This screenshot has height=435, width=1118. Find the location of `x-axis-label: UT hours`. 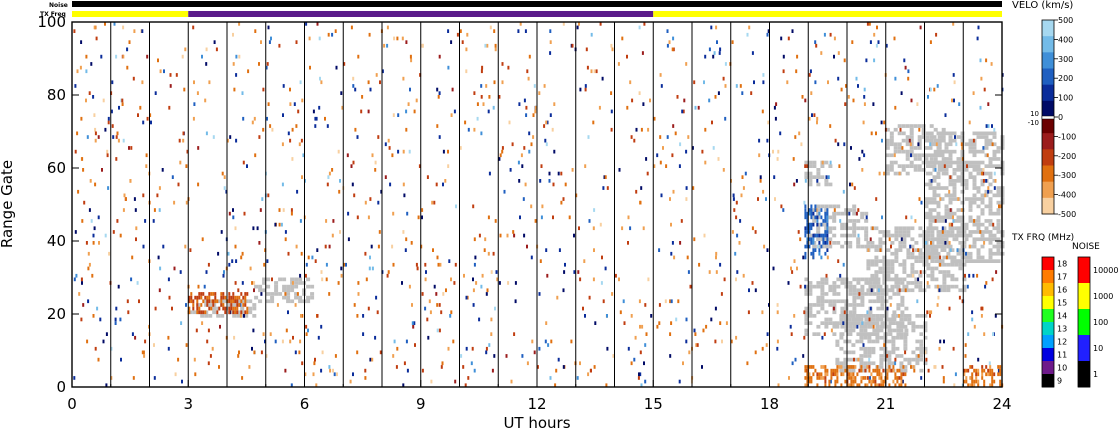

x-axis-label: UT hours is located at coordinates (536, 423).